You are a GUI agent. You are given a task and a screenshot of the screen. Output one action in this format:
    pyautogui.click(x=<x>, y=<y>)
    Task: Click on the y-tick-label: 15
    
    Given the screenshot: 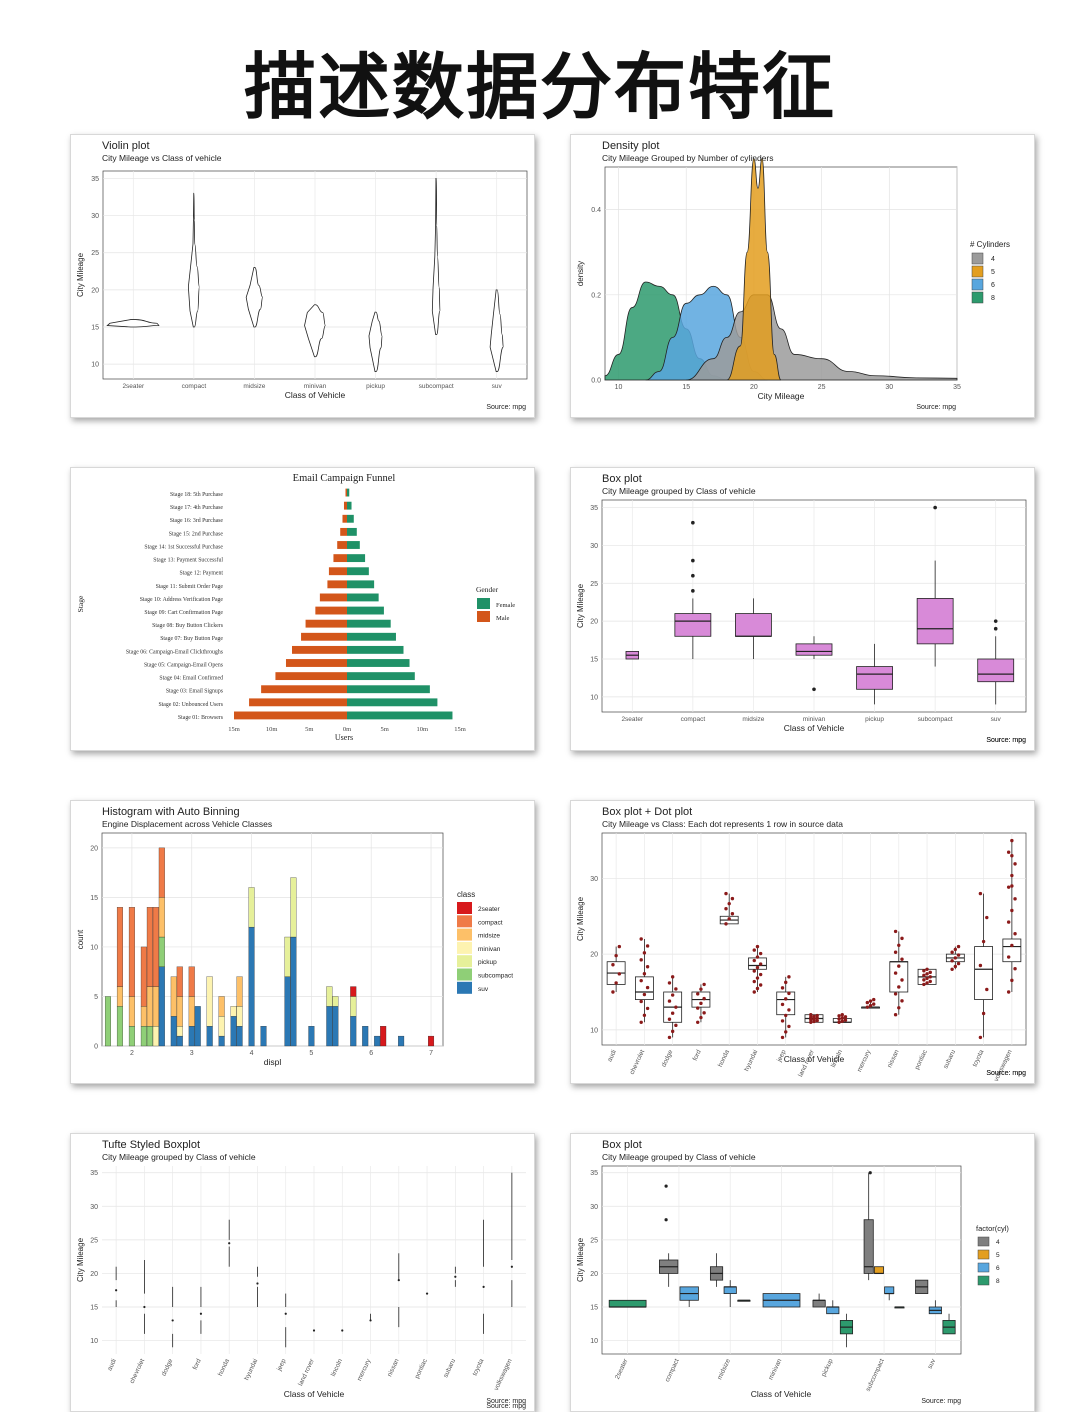 What is the action you would take?
    pyautogui.click(x=94, y=1308)
    